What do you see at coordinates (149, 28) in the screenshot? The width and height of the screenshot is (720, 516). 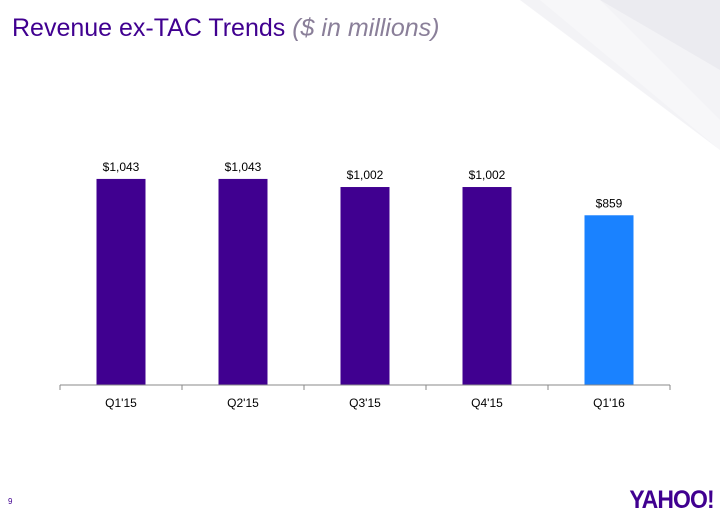 I see `title-main: Revenue ex-TAC Trends` at bounding box center [149, 28].